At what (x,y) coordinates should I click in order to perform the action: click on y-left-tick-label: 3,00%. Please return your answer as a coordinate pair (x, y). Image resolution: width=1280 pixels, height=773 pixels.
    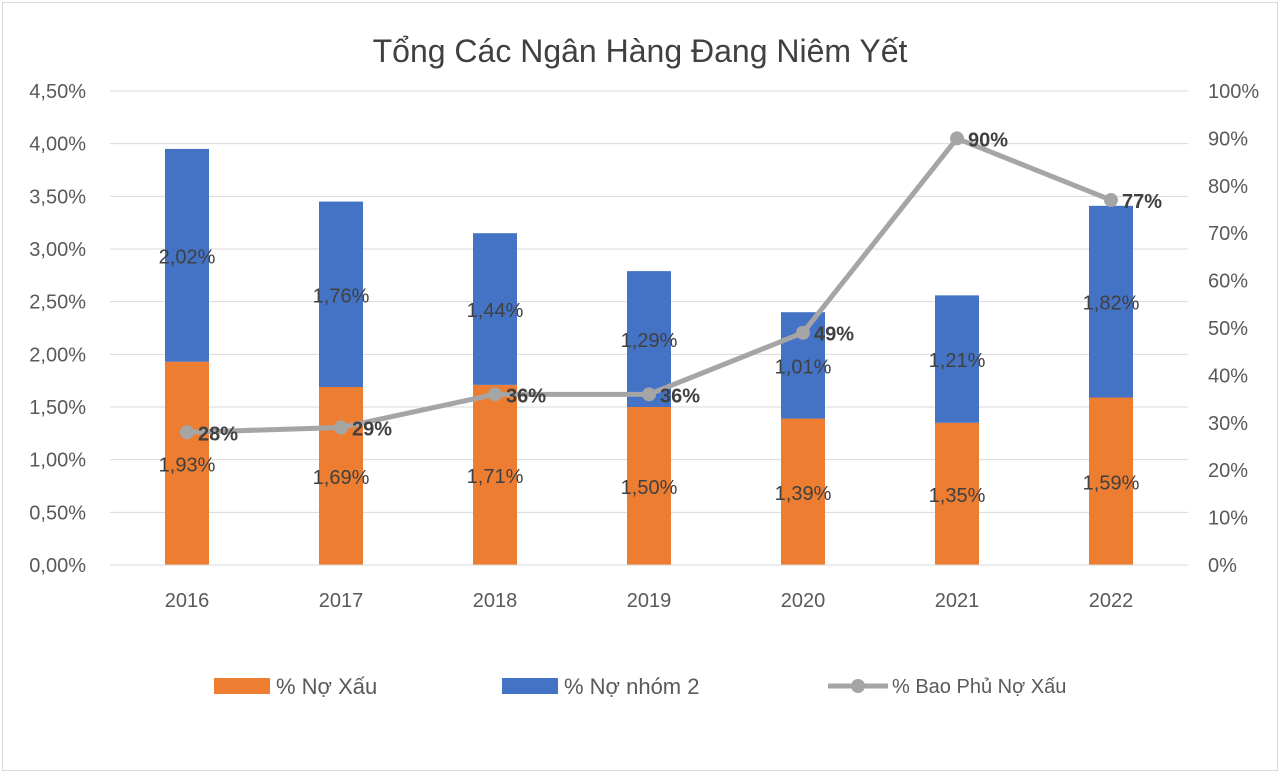
    Looking at the image, I should click on (57, 250).